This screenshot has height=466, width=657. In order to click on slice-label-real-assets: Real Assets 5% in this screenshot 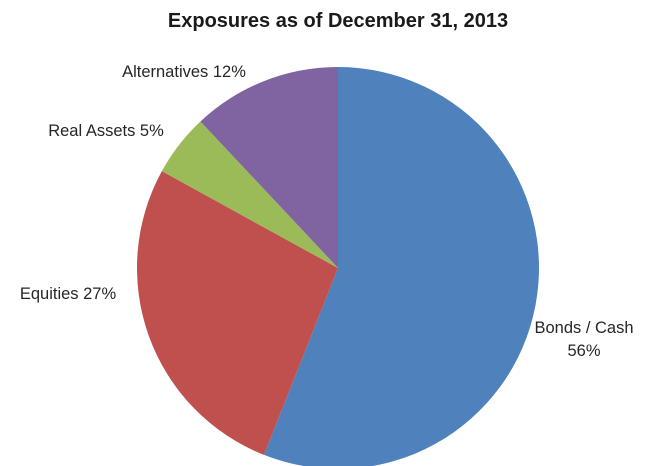, I will do `click(106, 131)`.